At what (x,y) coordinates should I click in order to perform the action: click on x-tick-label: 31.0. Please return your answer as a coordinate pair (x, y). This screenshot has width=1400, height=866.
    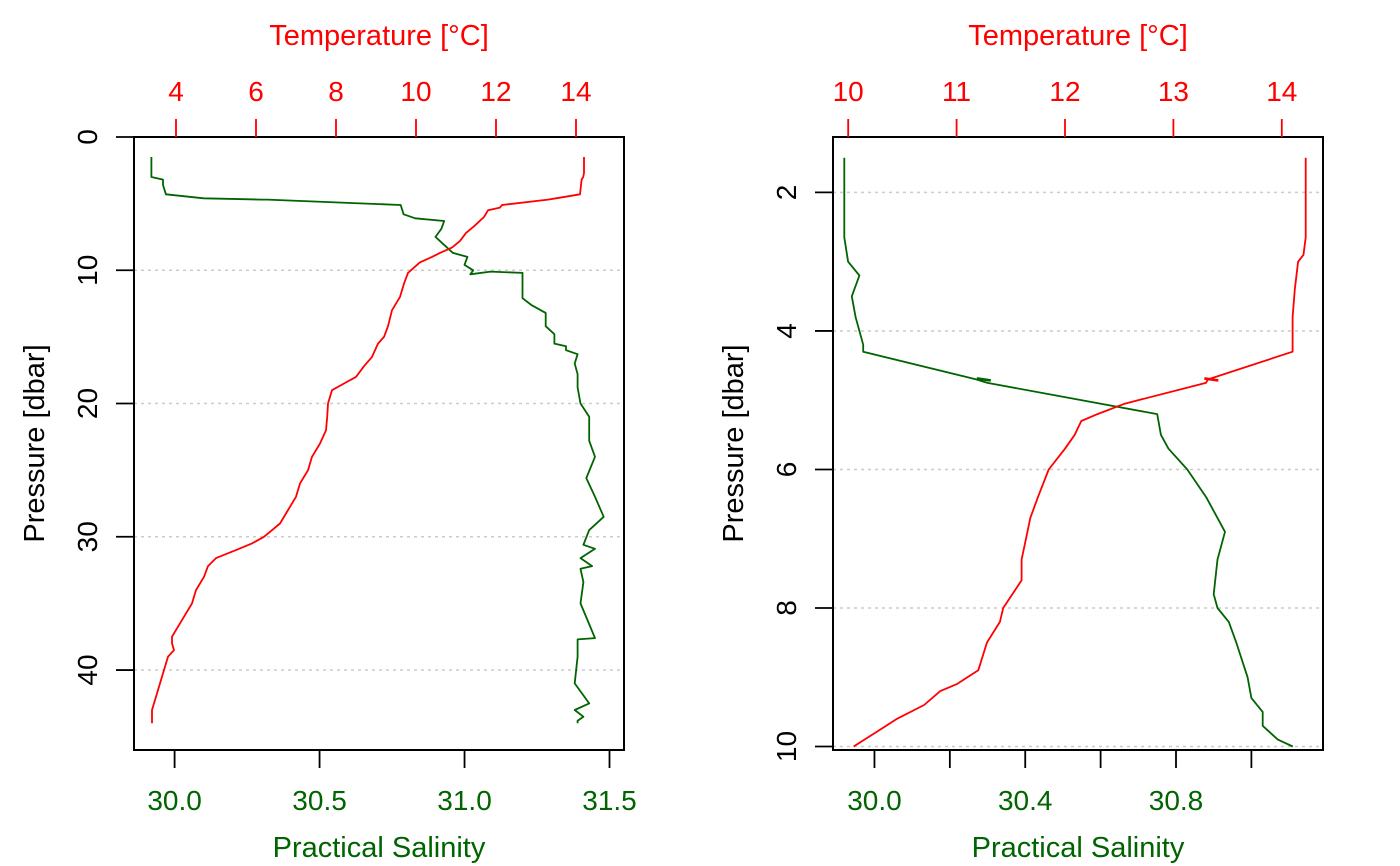
    Looking at the image, I should click on (464, 800).